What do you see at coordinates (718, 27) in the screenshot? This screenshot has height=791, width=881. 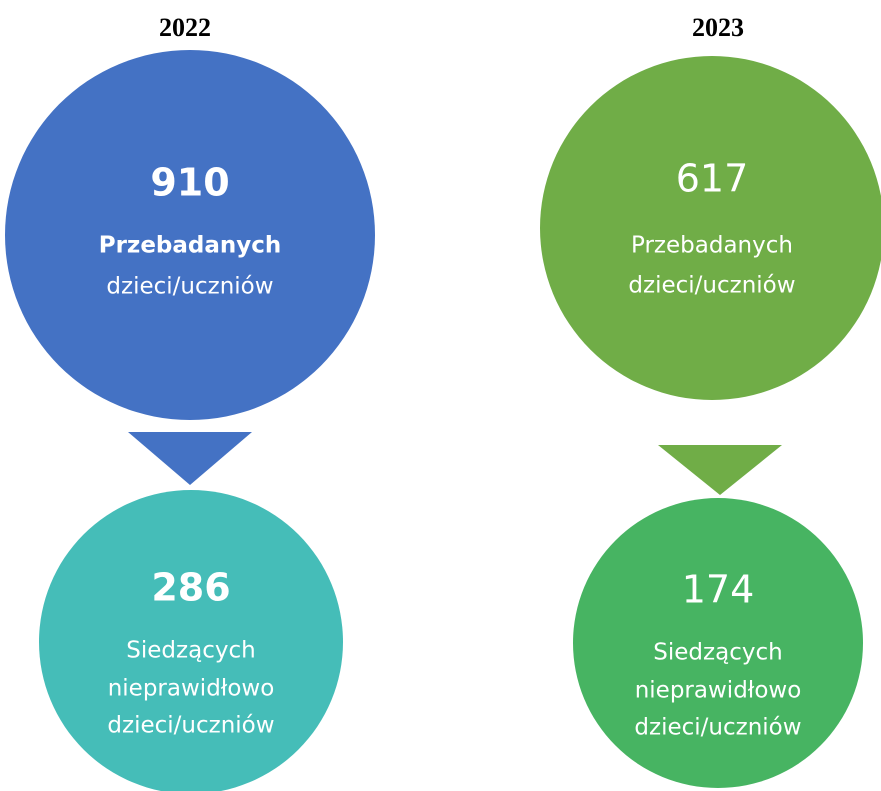 I see `year: 2023` at bounding box center [718, 27].